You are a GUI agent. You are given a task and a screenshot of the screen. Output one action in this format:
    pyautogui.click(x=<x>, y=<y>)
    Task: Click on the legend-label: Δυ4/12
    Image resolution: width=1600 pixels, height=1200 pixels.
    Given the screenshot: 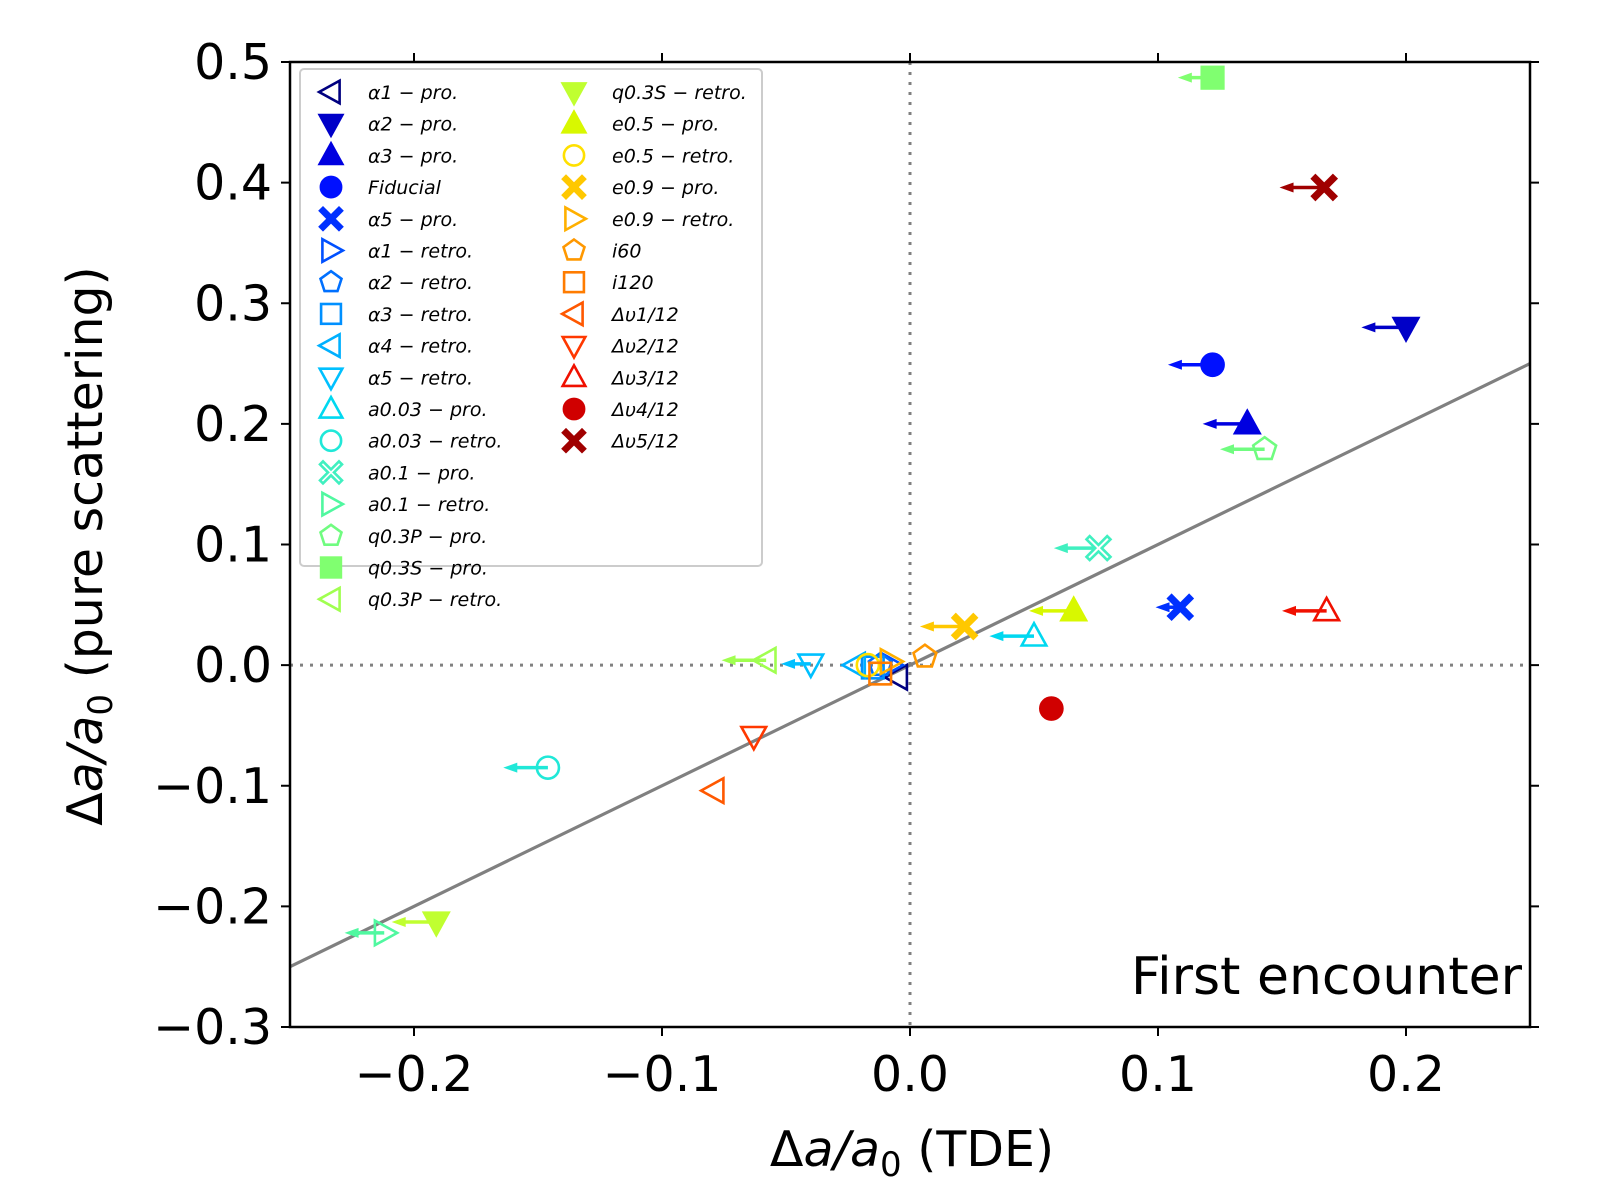 What is the action you would take?
    pyautogui.click(x=644, y=410)
    